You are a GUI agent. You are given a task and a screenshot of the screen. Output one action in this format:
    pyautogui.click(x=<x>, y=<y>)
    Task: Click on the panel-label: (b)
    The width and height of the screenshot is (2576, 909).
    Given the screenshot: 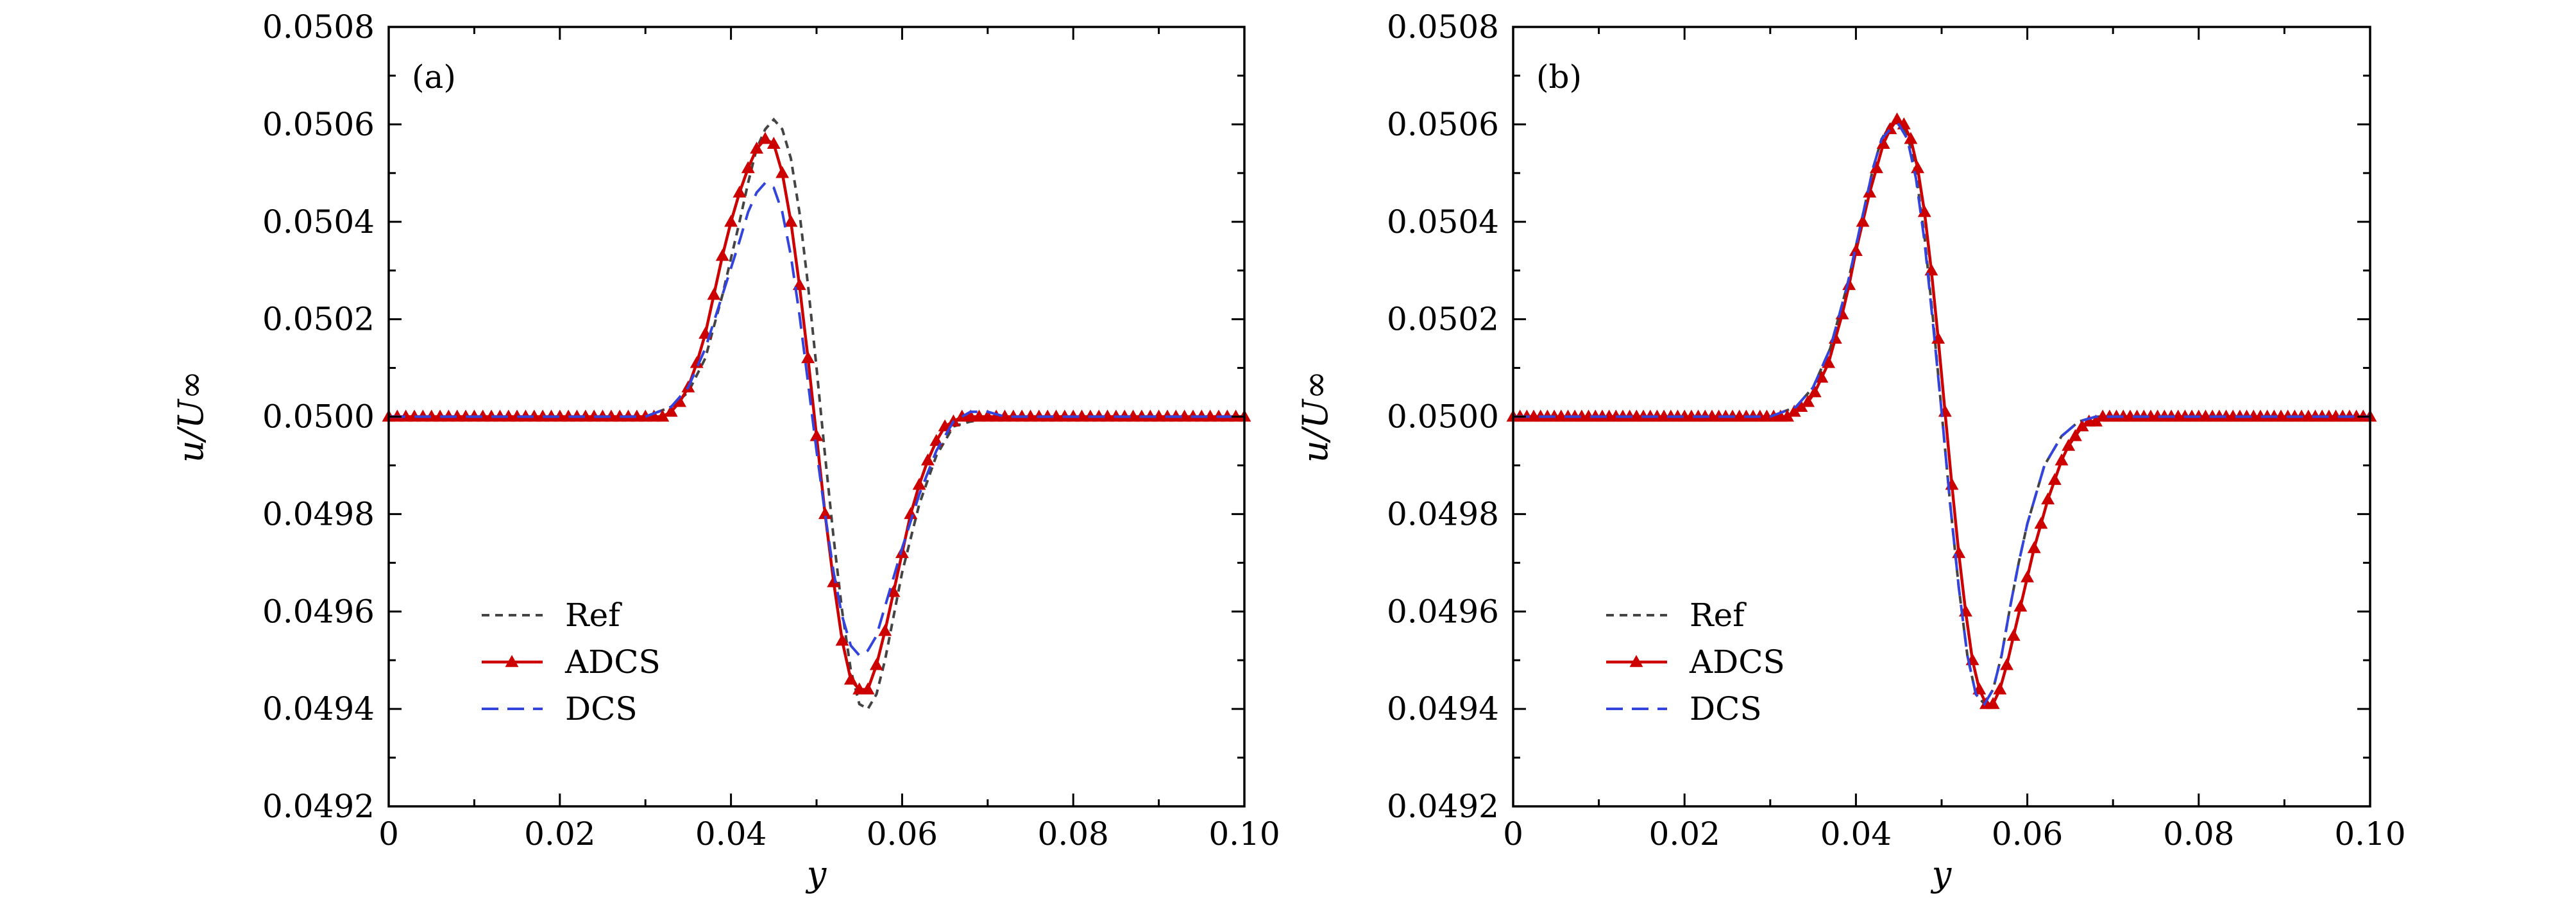 What is the action you would take?
    pyautogui.click(x=1559, y=77)
    